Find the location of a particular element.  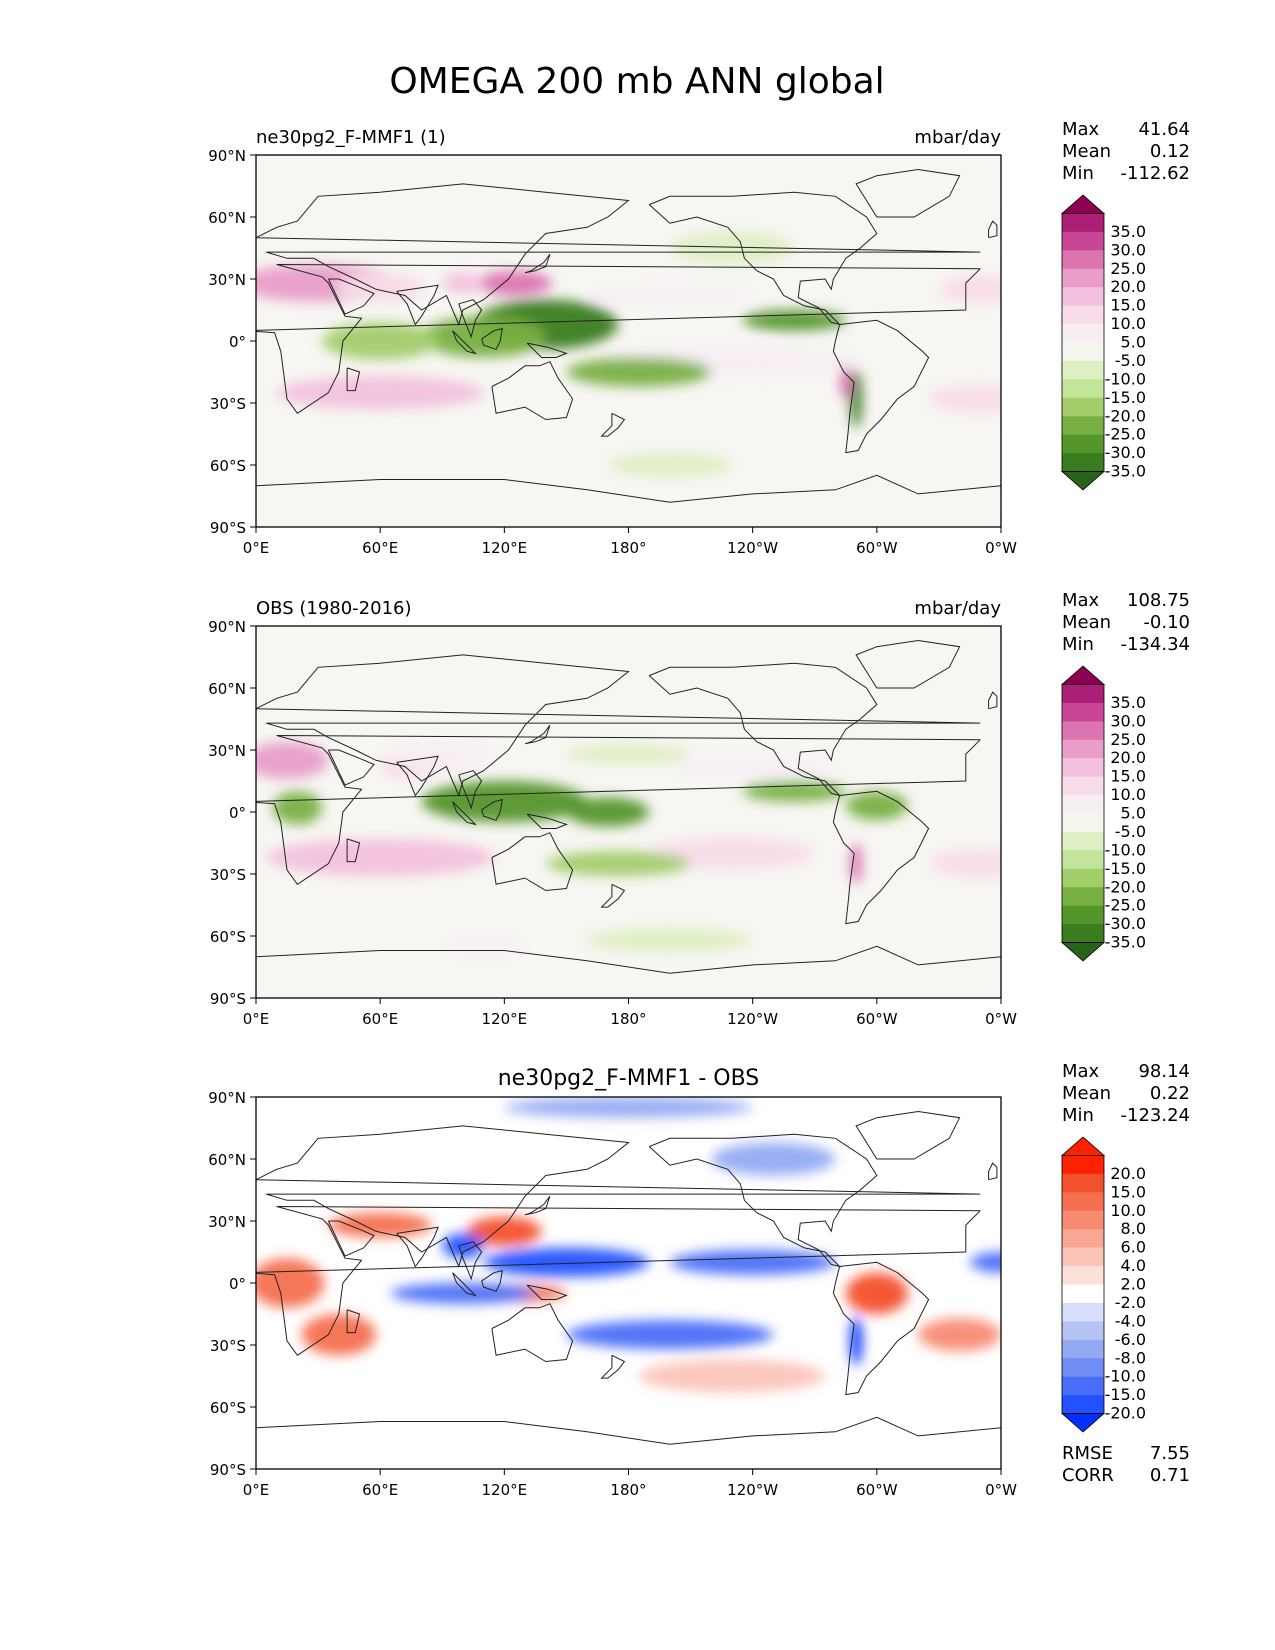

lat-tick-label: 90°N is located at coordinates (227, 1098).